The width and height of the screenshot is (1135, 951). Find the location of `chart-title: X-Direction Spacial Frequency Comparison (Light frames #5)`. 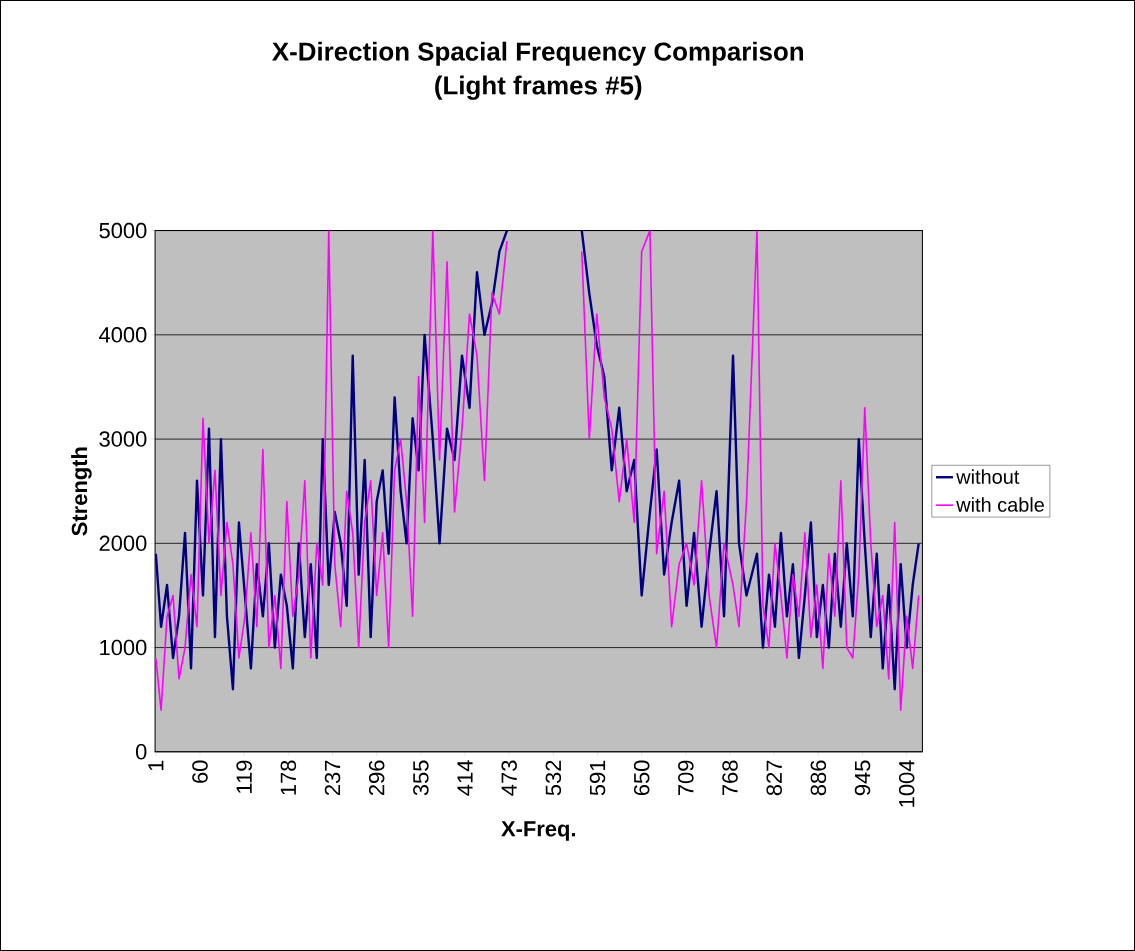

chart-title: X-Direction Spacial Frequency Comparison (Light frames #5) is located at coordinates (538, 70).